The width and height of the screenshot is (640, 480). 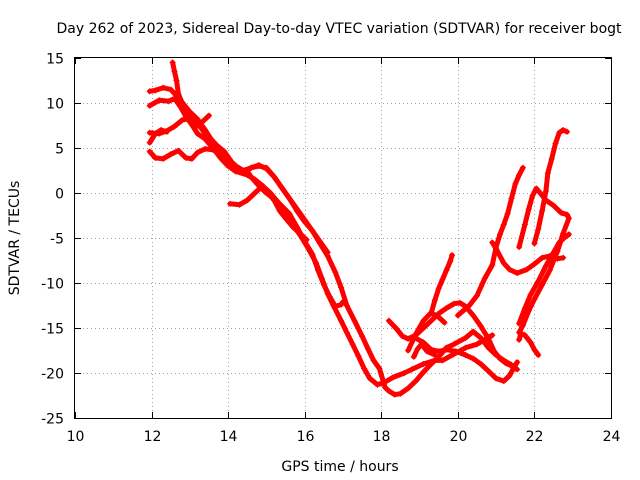 I want to click on x-tick-label: 16, so click(x=306, y=437).